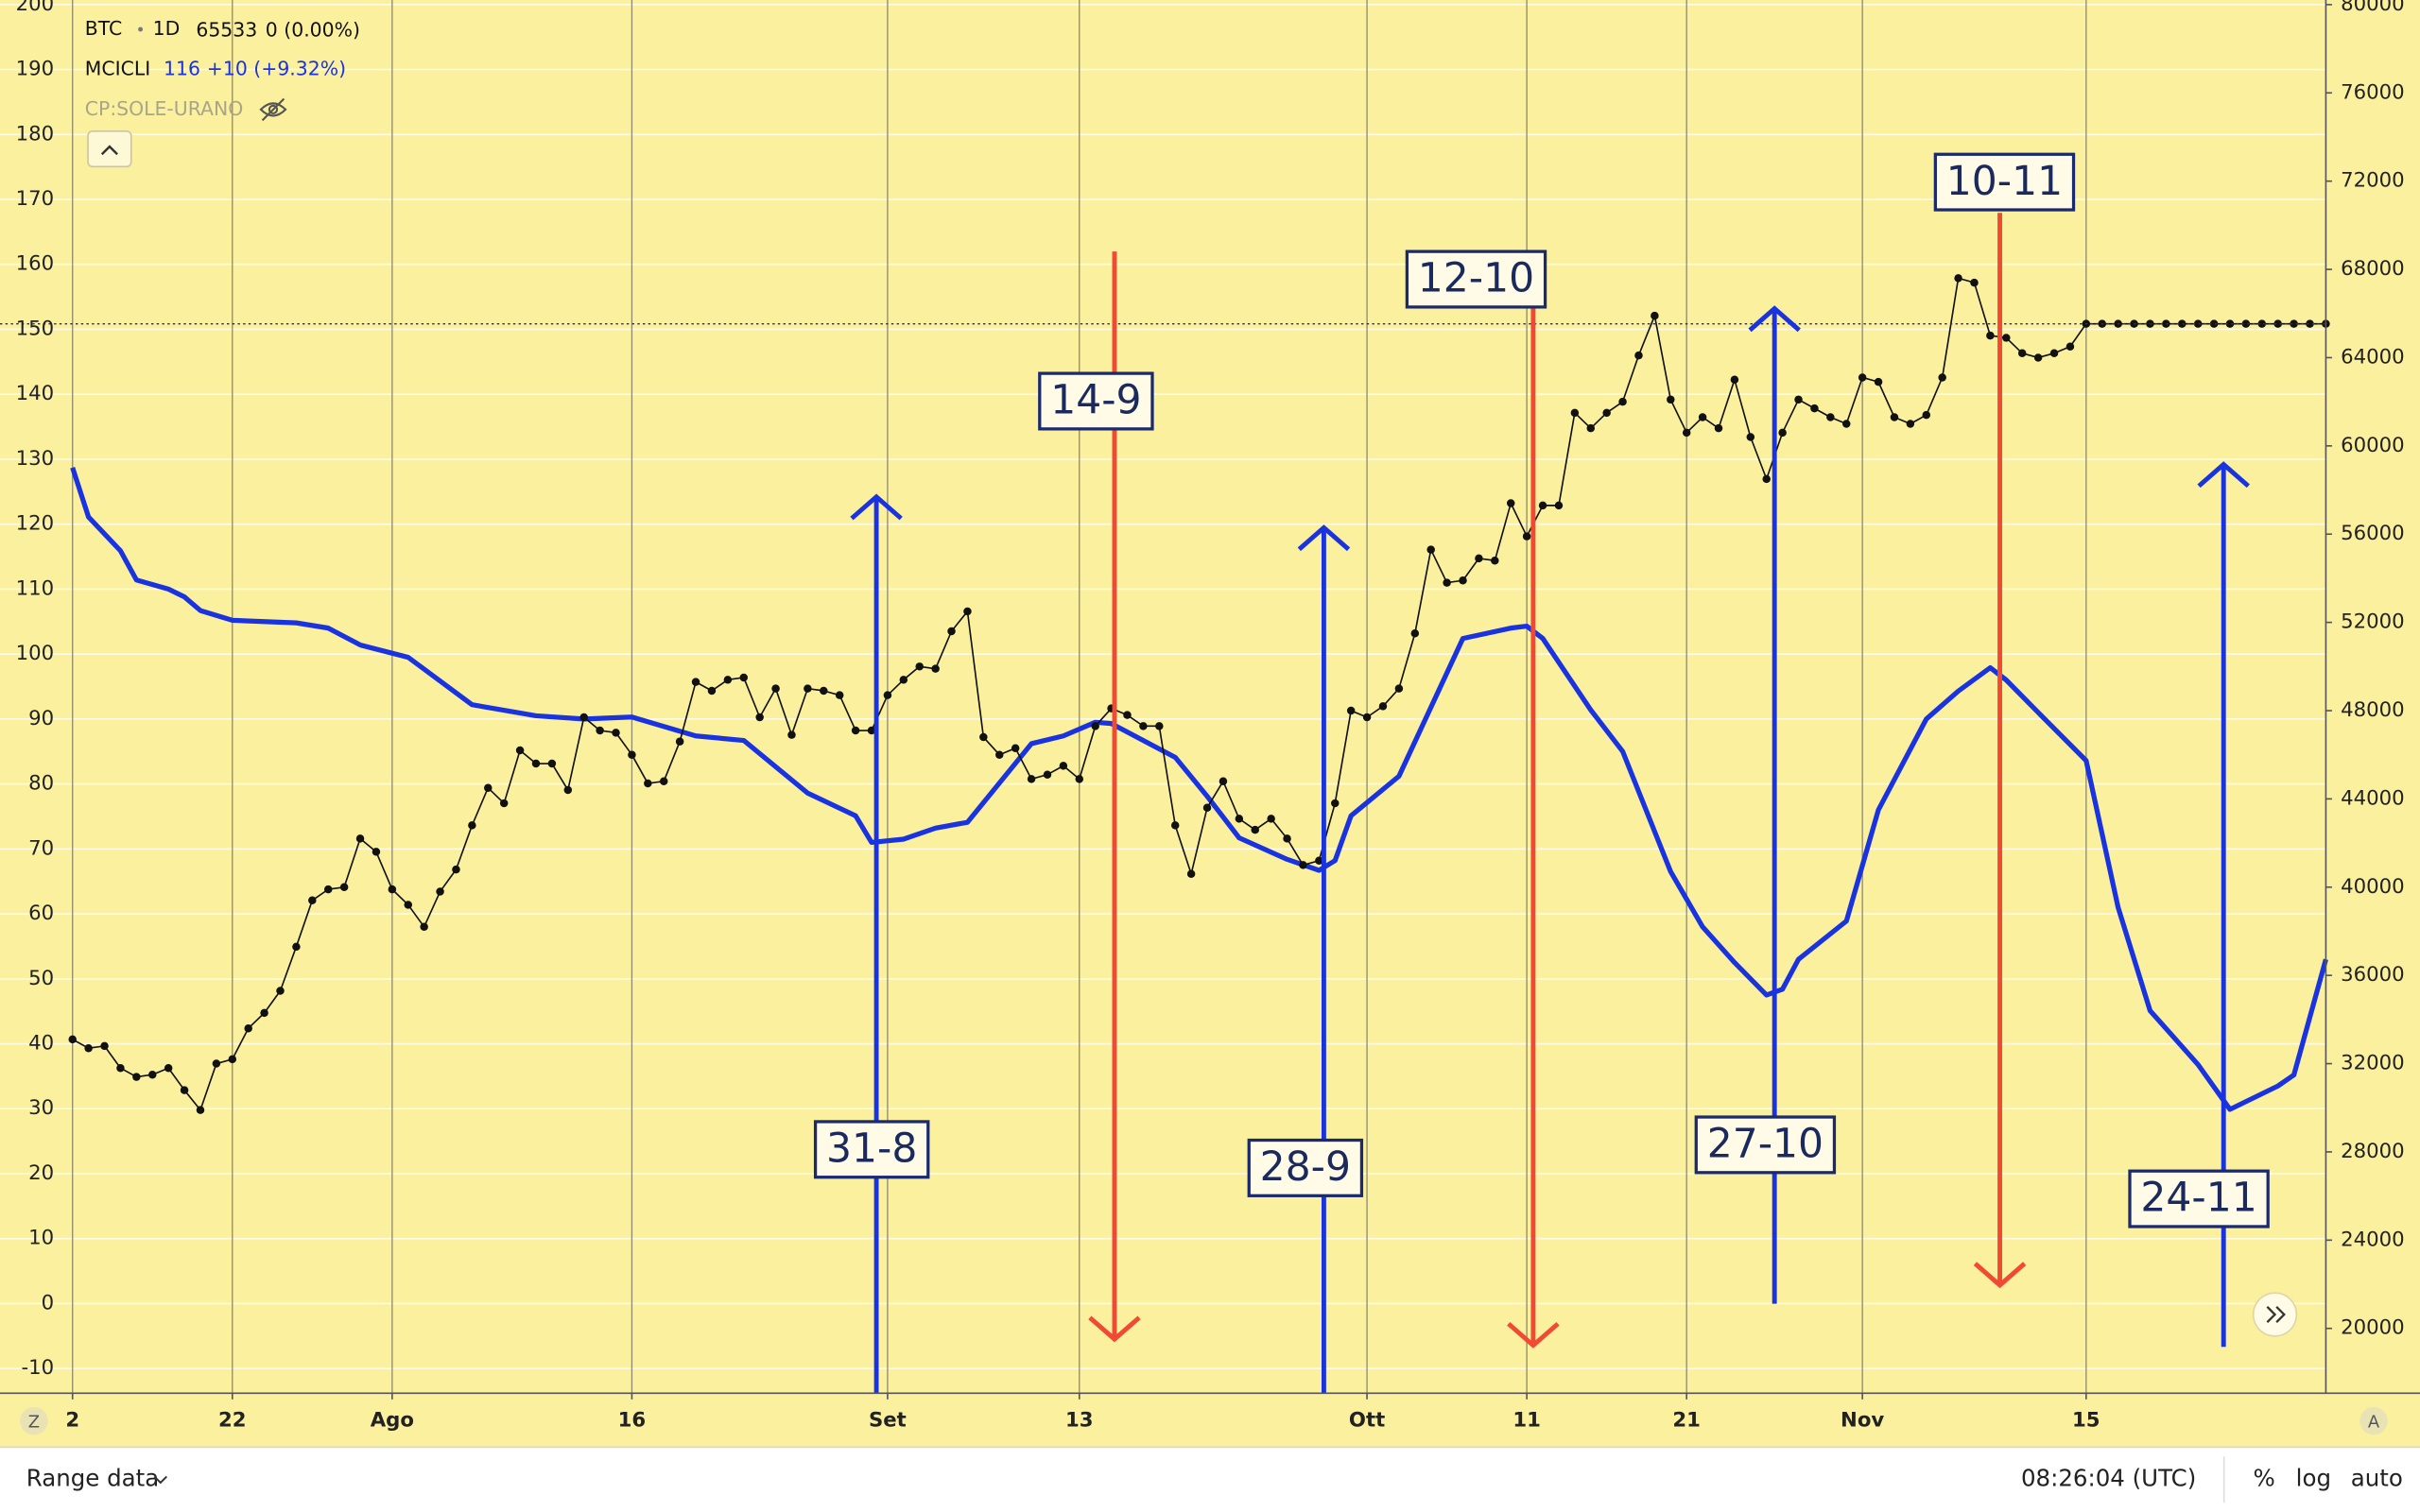 Image resolution: width=2420 pixels, height=1512 pixels. What do you see at coordinates (72, 1421) in the screenshot?
I see `x-tick-label: 2` at bounding box center [72, 1421].